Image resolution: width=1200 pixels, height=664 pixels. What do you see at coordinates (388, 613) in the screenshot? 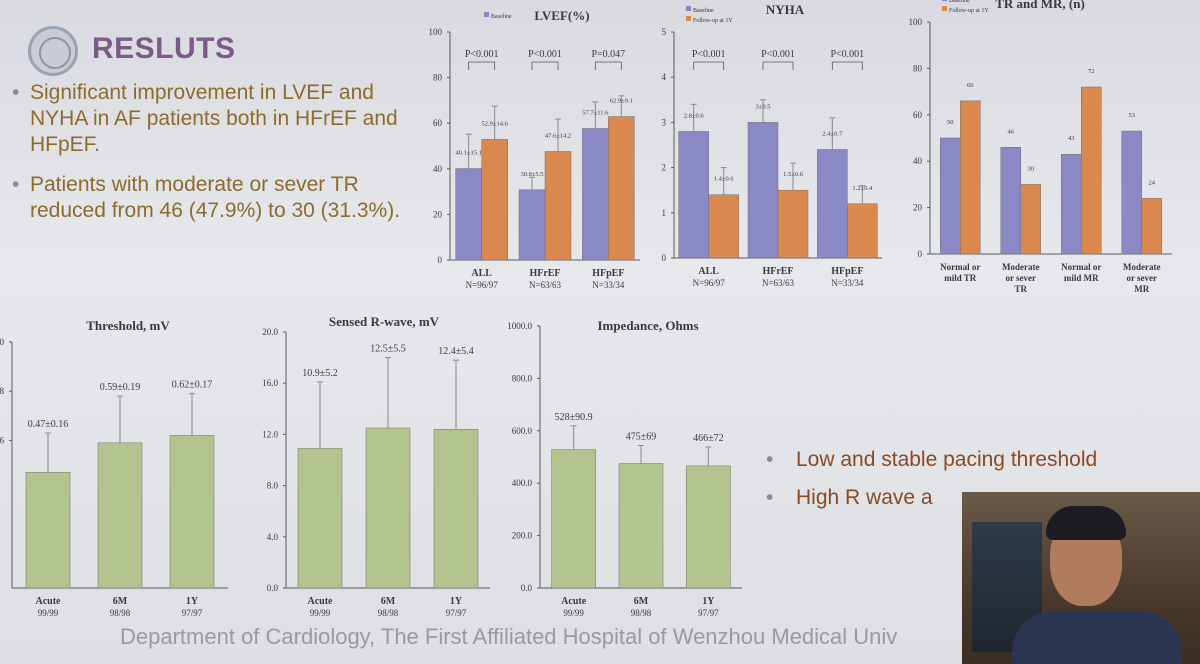
I see `rwave-category-sublabel-1: 98/98` at bounding box center [388, 613].